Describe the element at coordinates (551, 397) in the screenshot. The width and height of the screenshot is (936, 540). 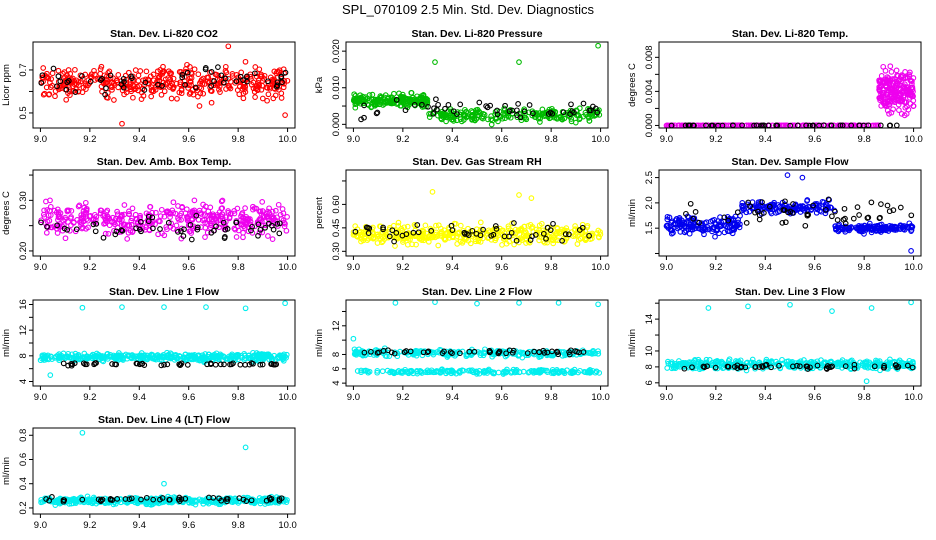
I see `x-tick-label: 9.8` at that location.